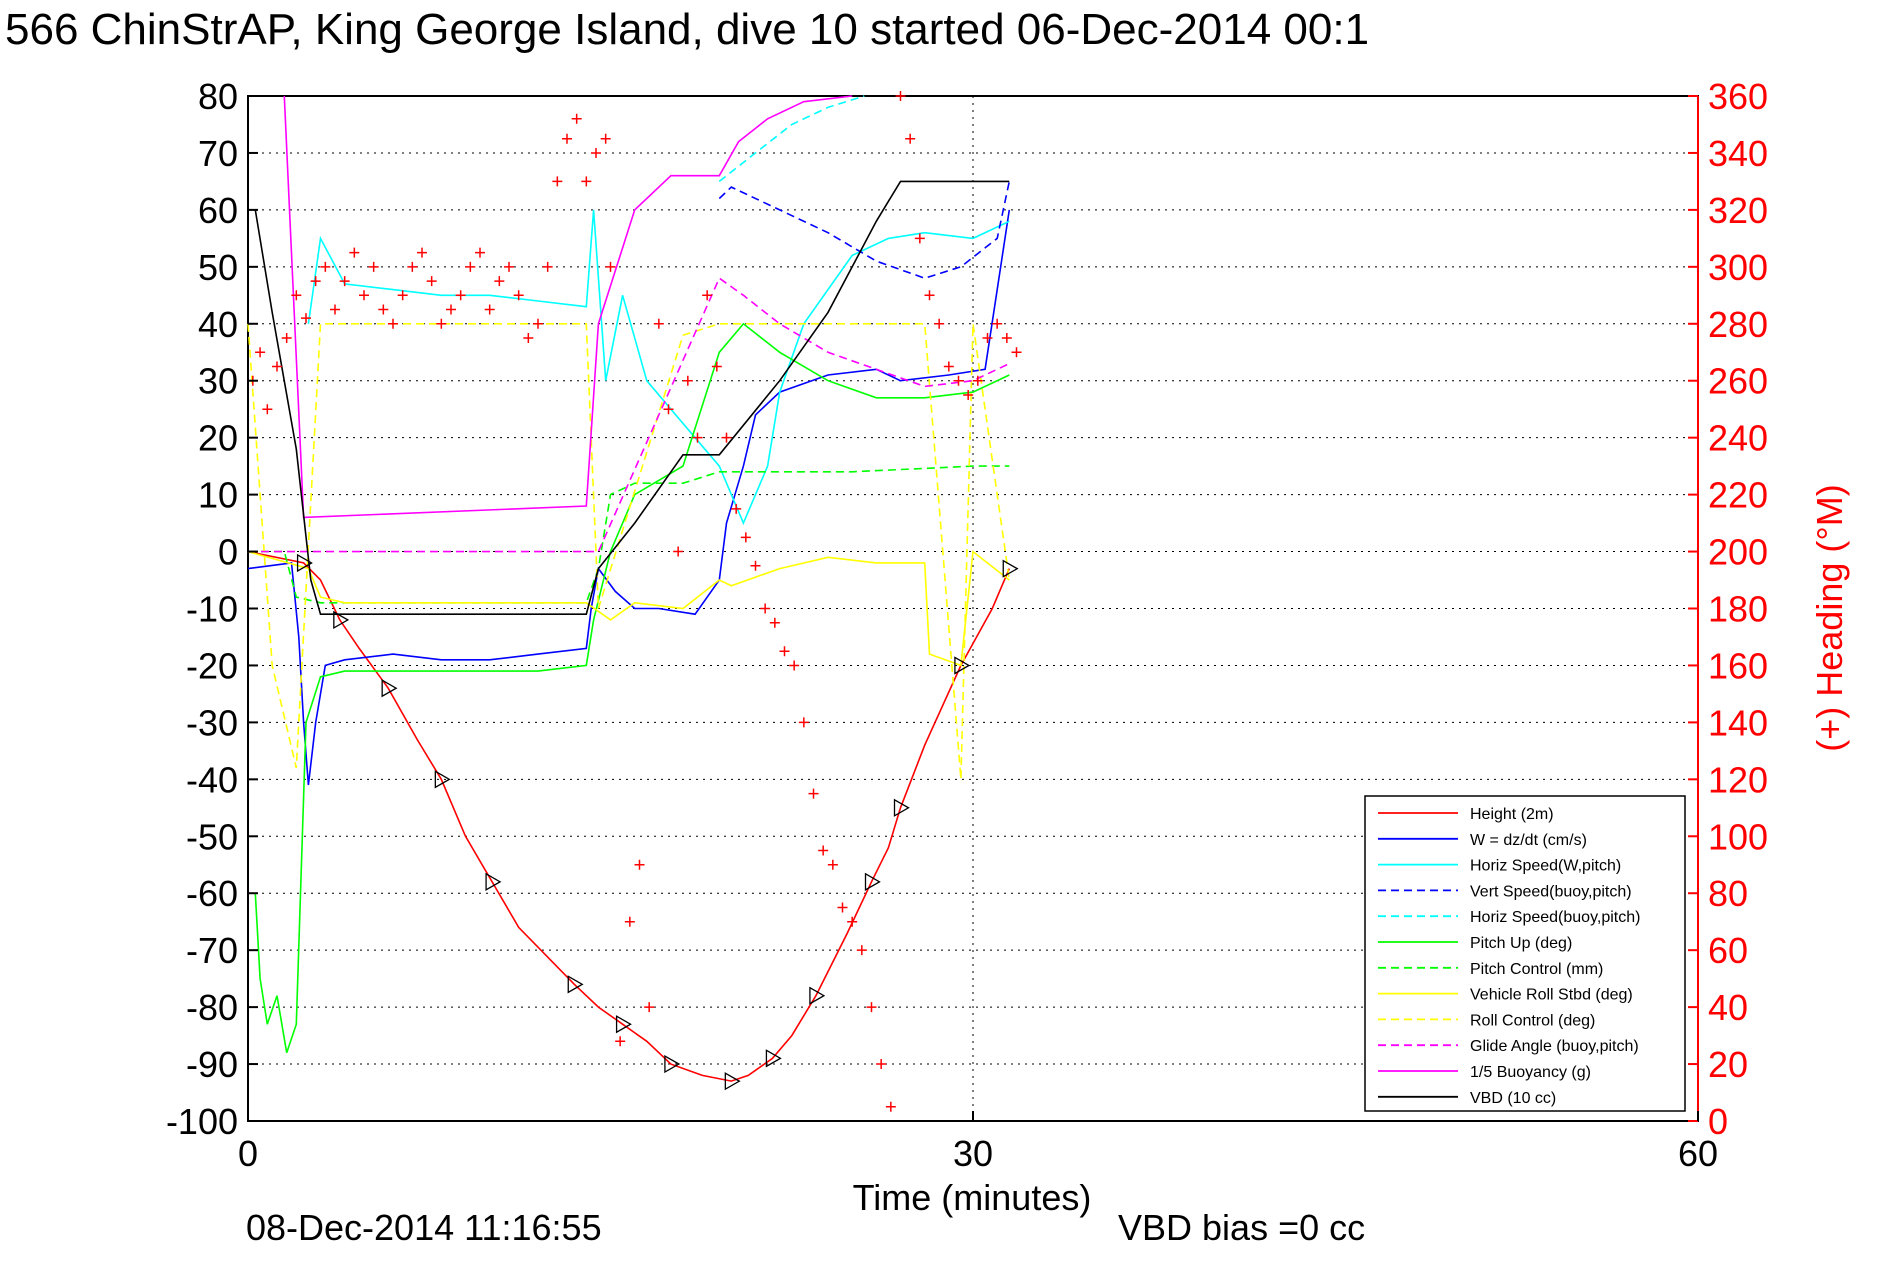 The image size is (1891, 1262). I want to click on y-tick-label: -30, so click(212, 722).